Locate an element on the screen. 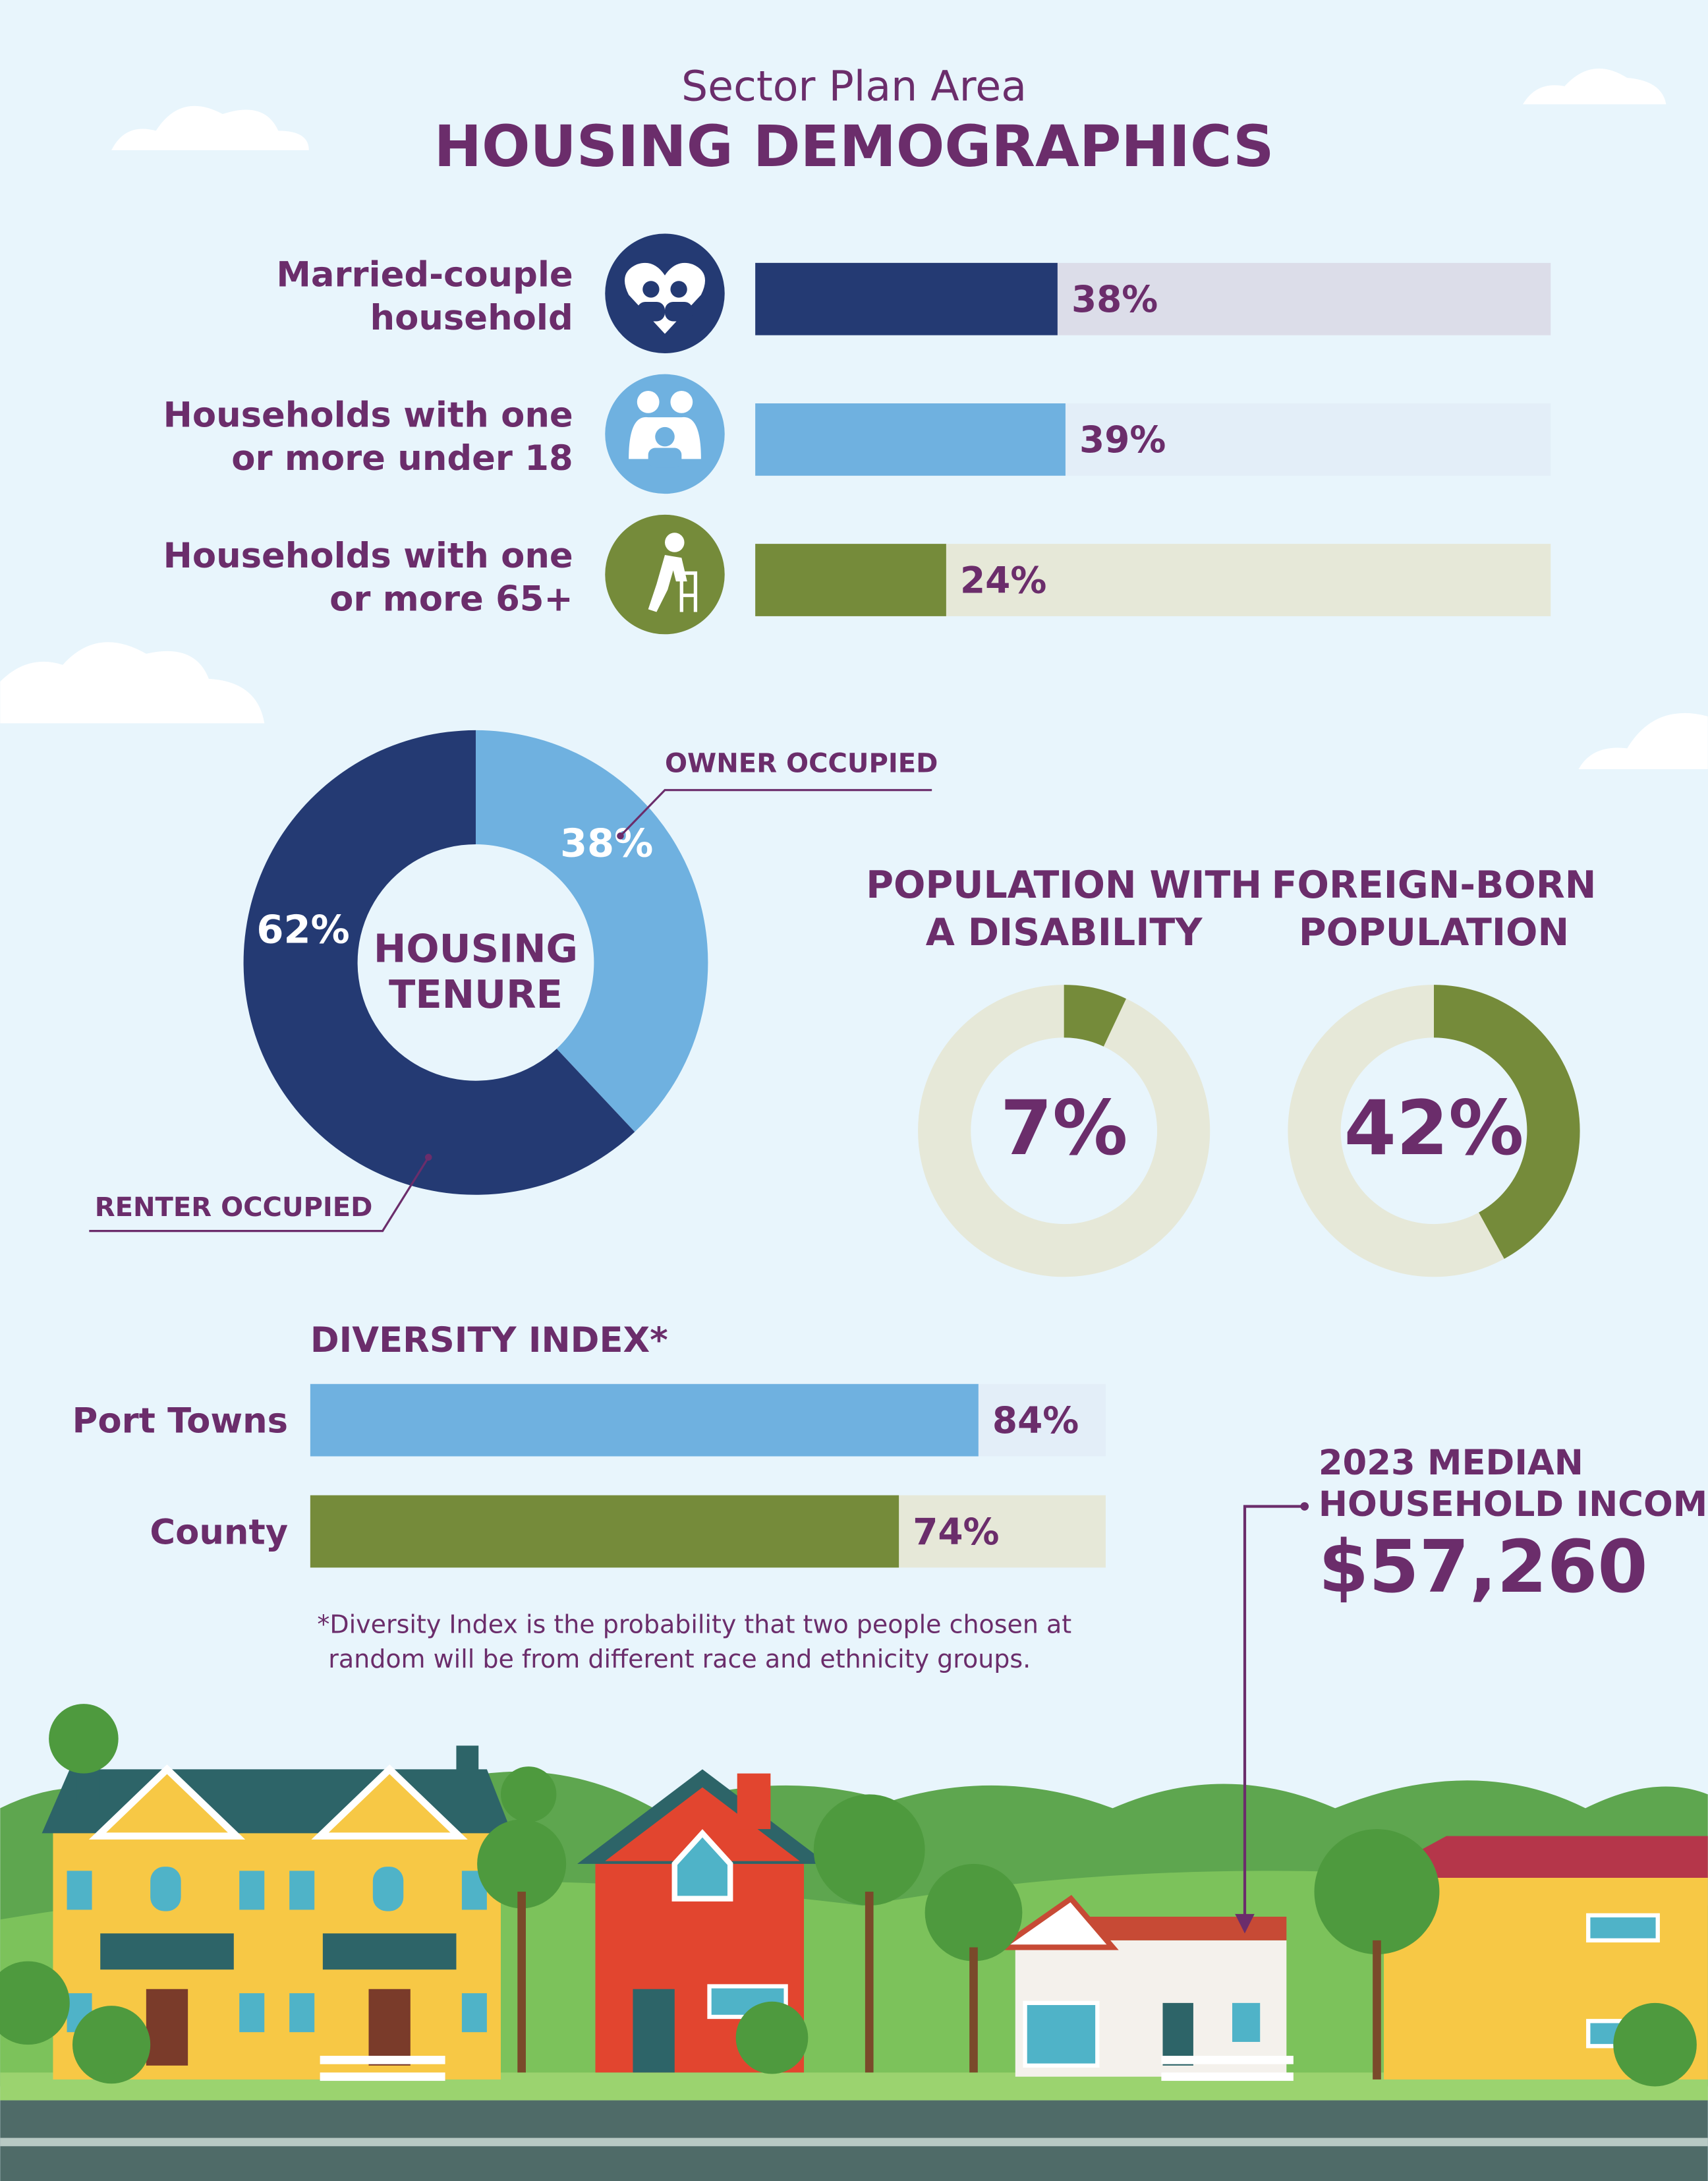 The height and width of the screenshot is (2181, 1708). icon-children is located at coordinates (665, 434).